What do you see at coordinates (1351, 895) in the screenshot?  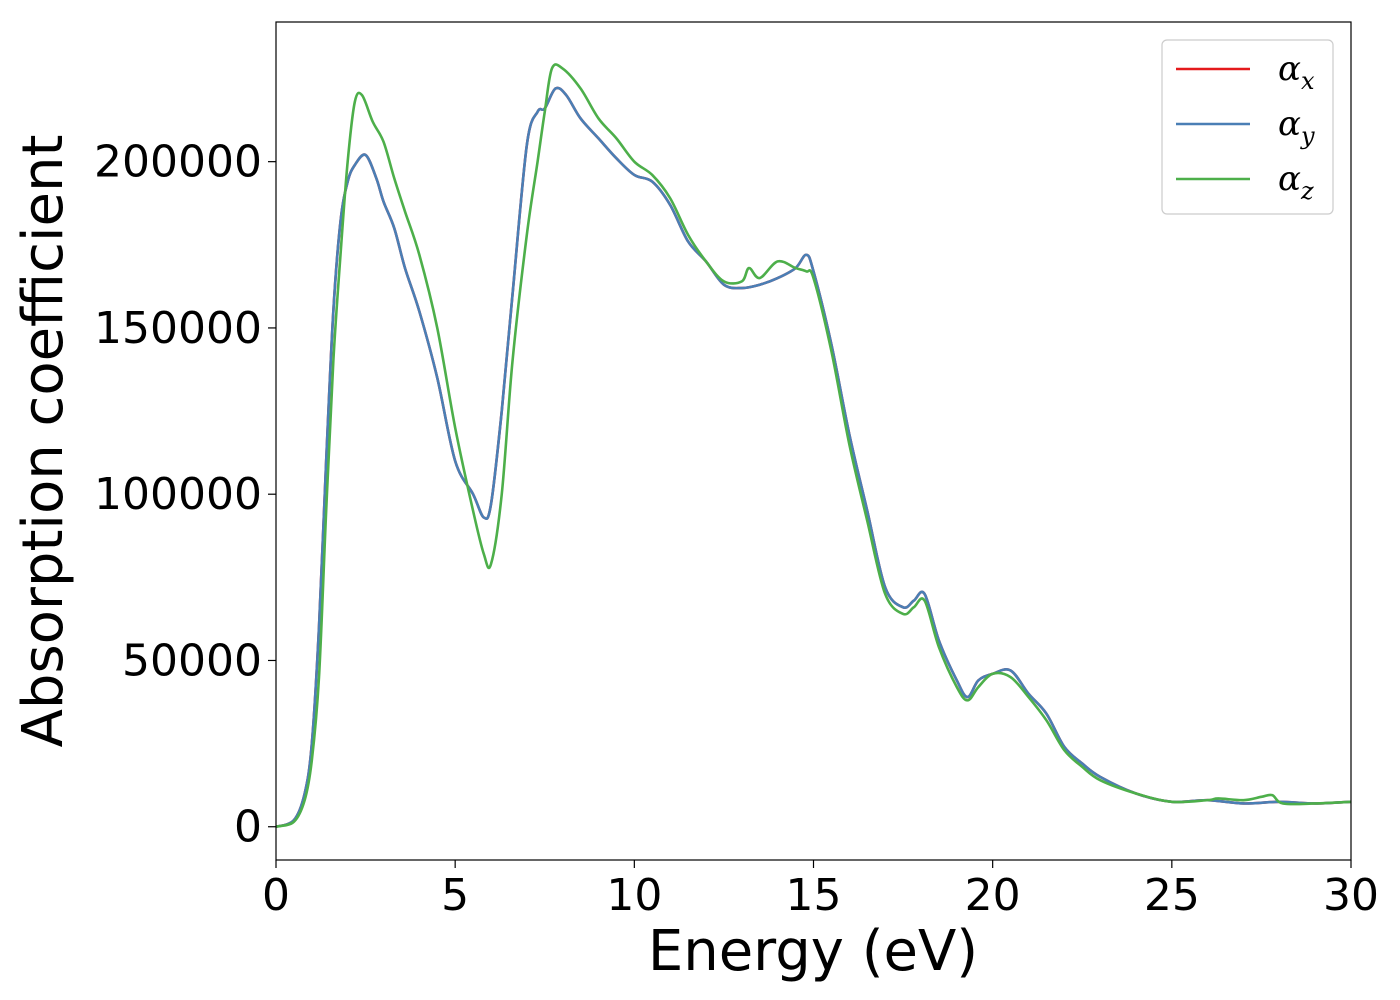 I see `x-tick-label: 30` at bounding box center [1351, 895].